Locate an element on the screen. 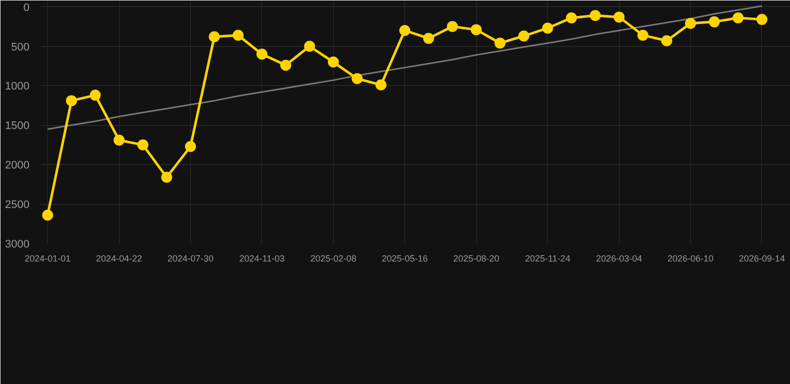 The height and width of the screenshot is (384, 790). y-tick-label: 1500 is located at coordinates (17, 126).